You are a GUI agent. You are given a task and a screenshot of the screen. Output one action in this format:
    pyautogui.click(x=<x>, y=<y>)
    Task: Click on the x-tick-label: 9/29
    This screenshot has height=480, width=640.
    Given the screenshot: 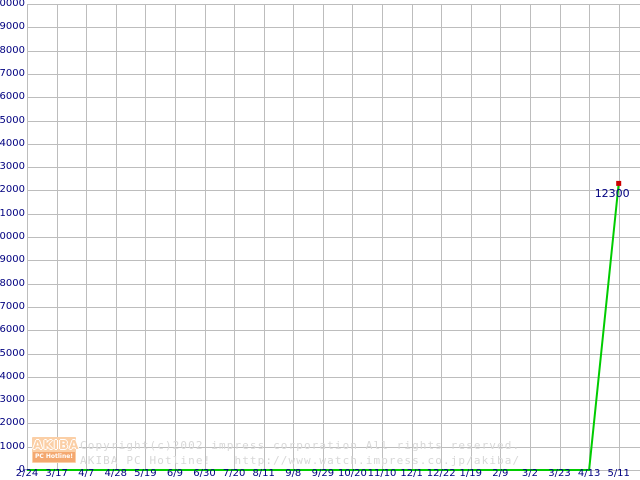 What is the action you would take?
    pyautogui.click(x=323, y=473)
    